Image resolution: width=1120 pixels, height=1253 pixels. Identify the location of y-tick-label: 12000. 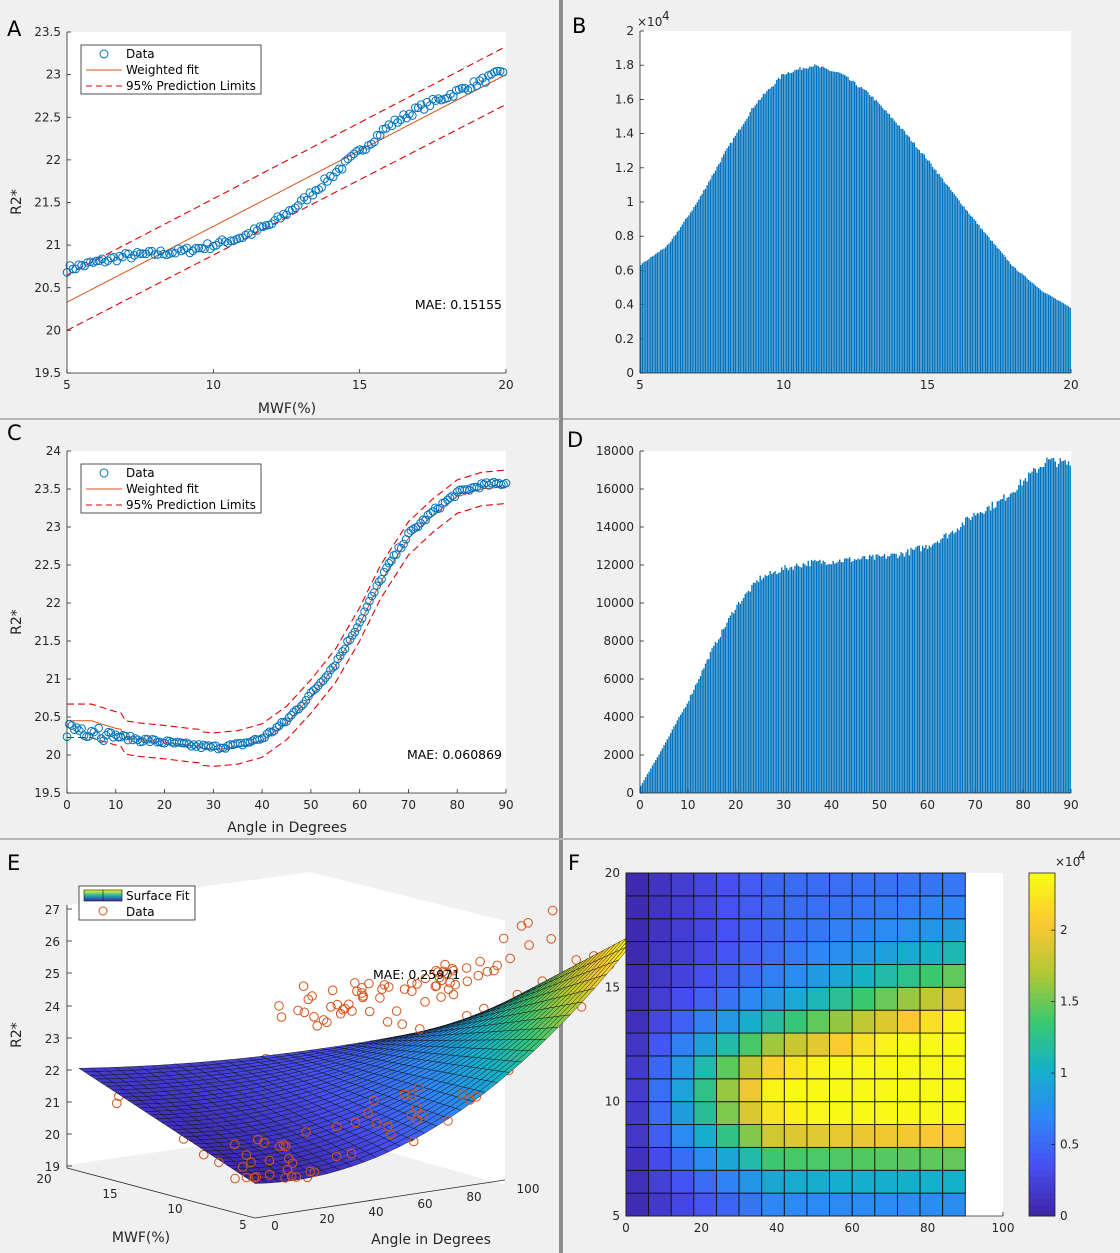
(615, 565).